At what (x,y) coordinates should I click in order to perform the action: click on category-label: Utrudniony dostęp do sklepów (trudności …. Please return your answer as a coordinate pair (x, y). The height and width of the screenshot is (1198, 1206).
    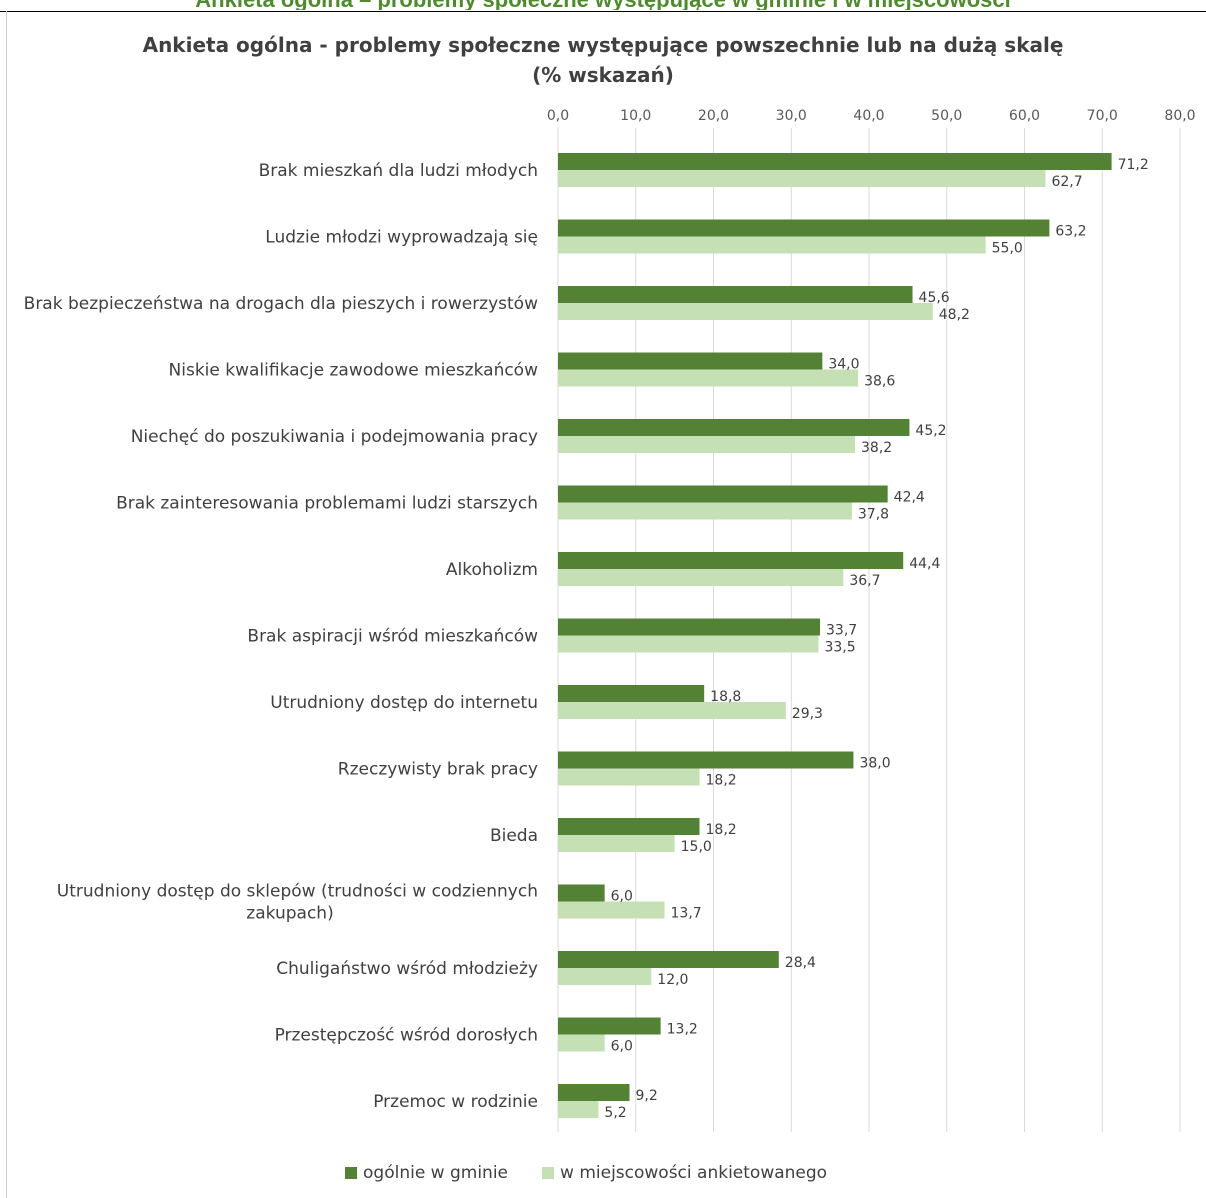
    Looking at the image, I should click on (297, 892).